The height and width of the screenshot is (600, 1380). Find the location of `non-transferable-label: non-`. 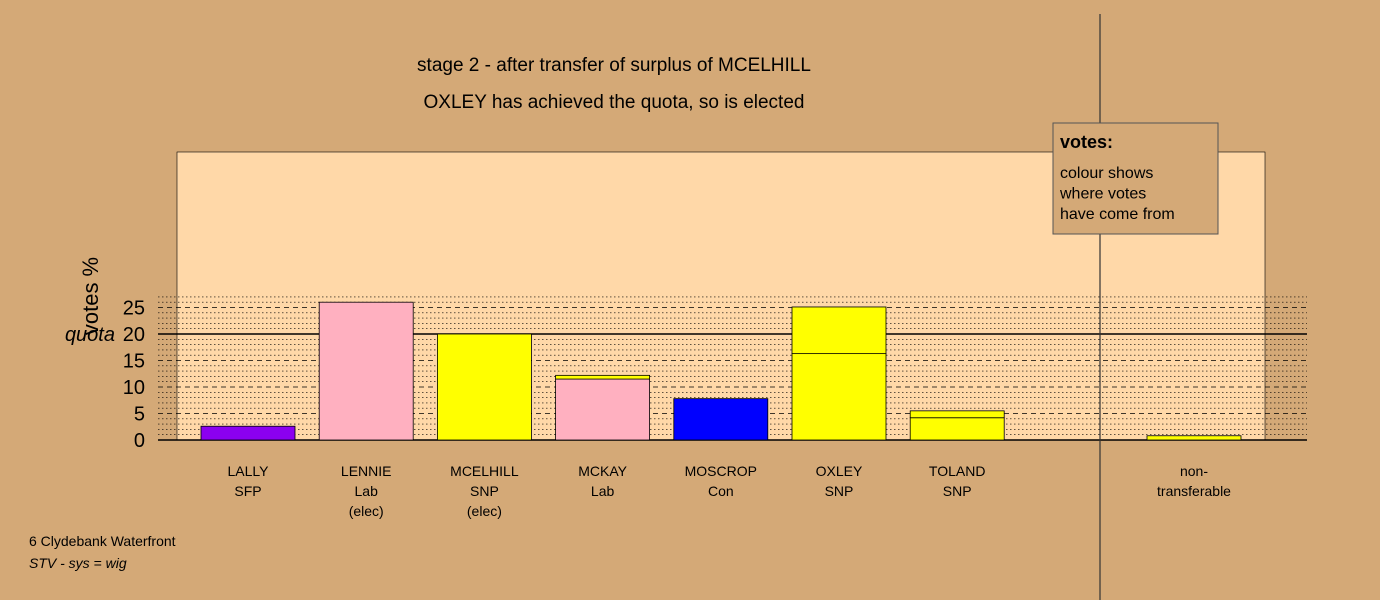

non-transferable-label: non- is located at coordinates (1194, 471).